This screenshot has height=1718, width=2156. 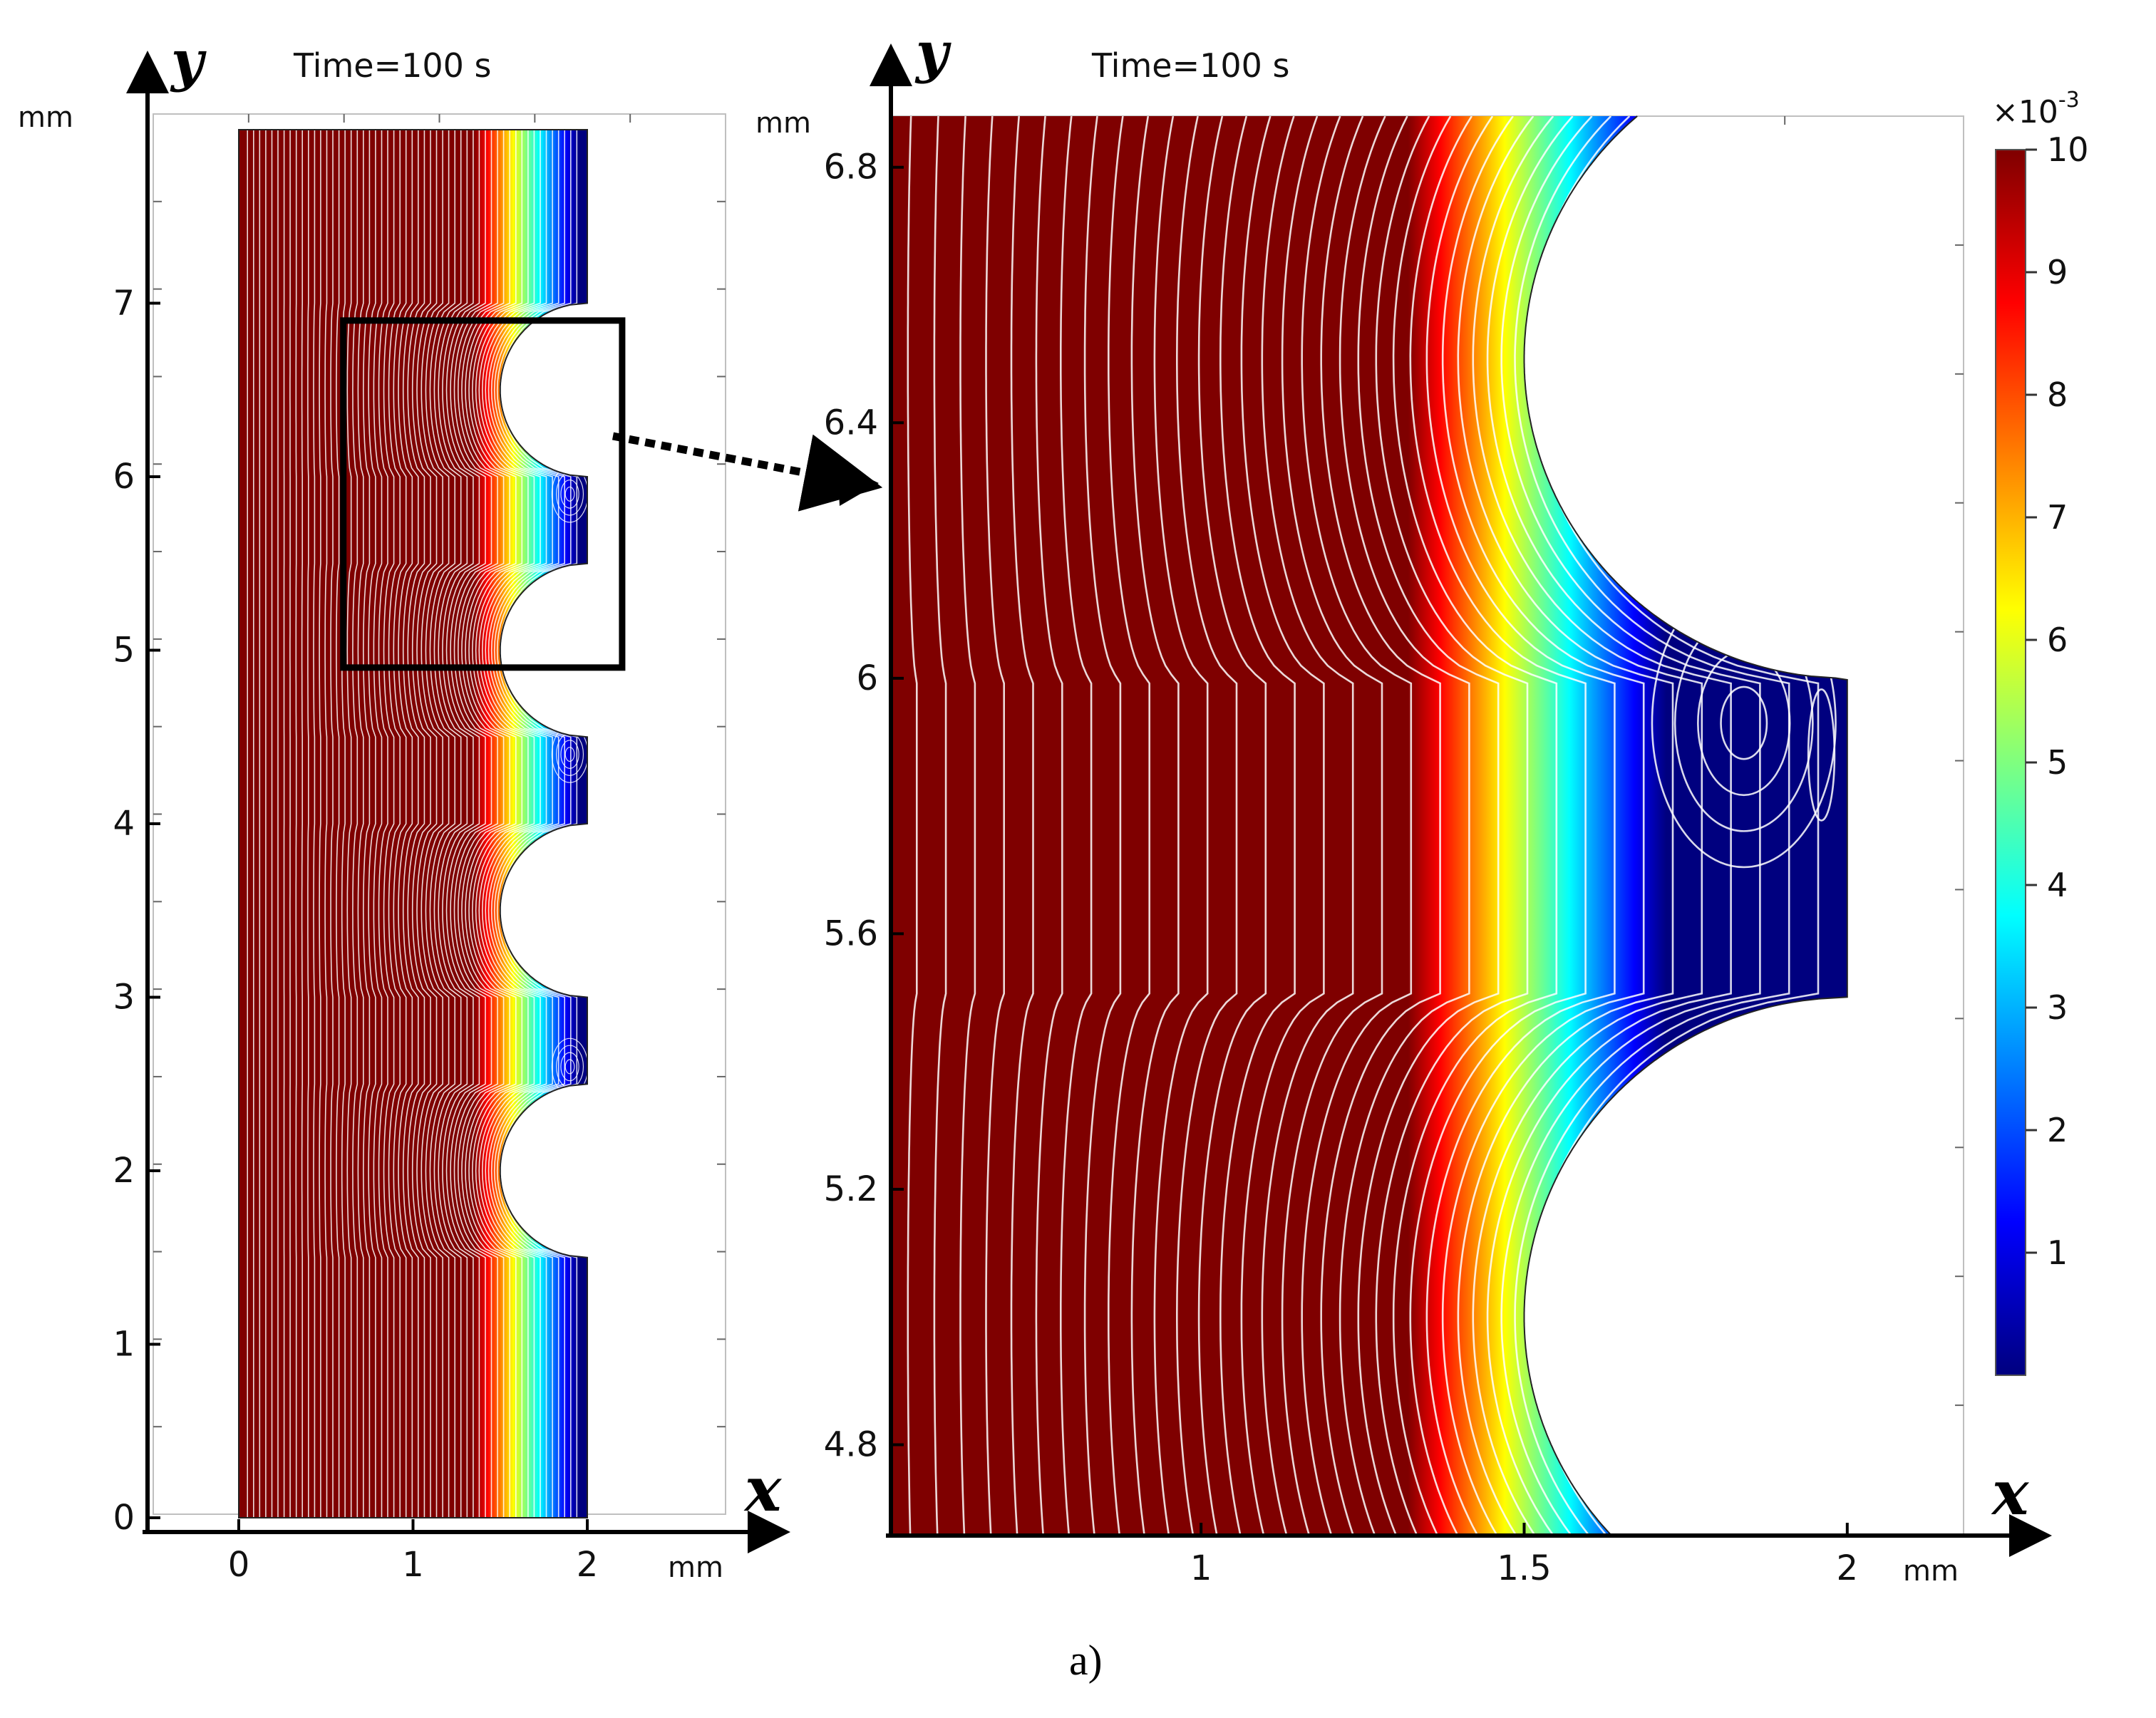 What do you see at coordinates (124, 651) in the screenshot?
I see `y-tick-label: 5` at bounding box center [124, 651].